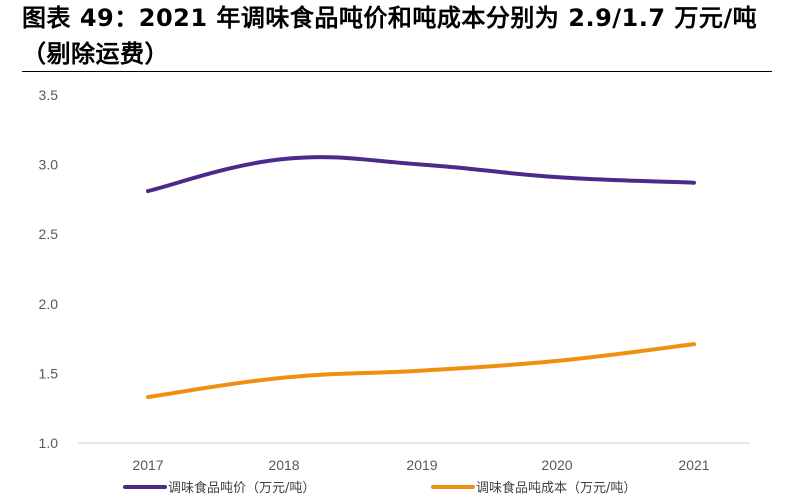  What do you see at coordinates (241, 488) in the screenshot?
I see `legend-label: 调味食品吨价（万元/吨）` at bounding box center [241, 488].